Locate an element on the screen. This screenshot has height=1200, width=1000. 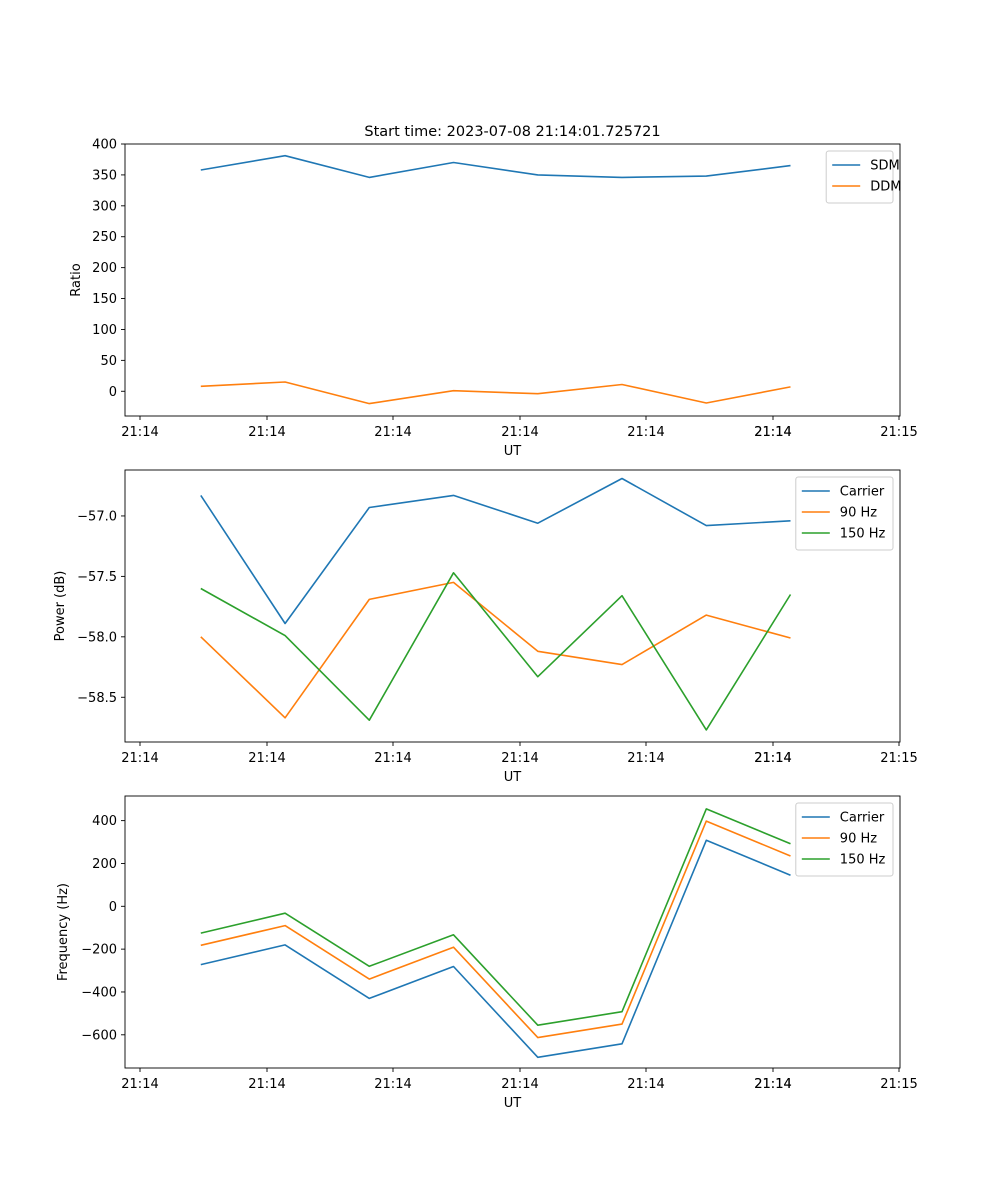
y-axis-label: Ratio is located at coordinates (76, 279).